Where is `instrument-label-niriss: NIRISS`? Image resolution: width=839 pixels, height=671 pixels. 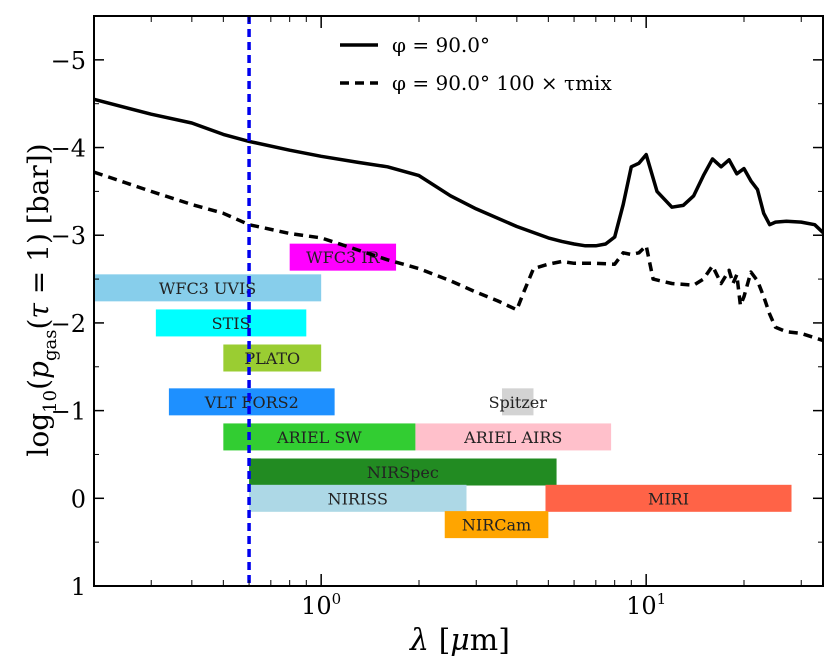
instrument-label-niriss: NIRISS is located at coordinates (358, 498).